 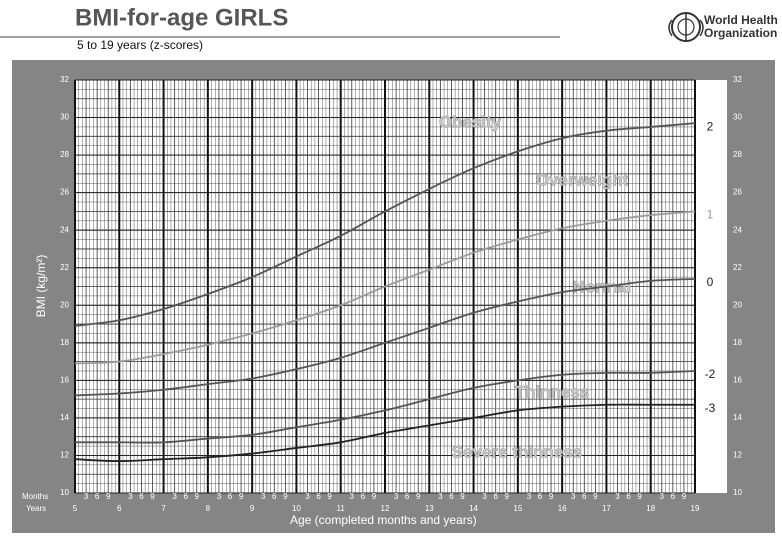 What do you see at coordinates (64, 304) in the screenshot?
I see `y-tick-label: 20` at bounding box center [64, 304].